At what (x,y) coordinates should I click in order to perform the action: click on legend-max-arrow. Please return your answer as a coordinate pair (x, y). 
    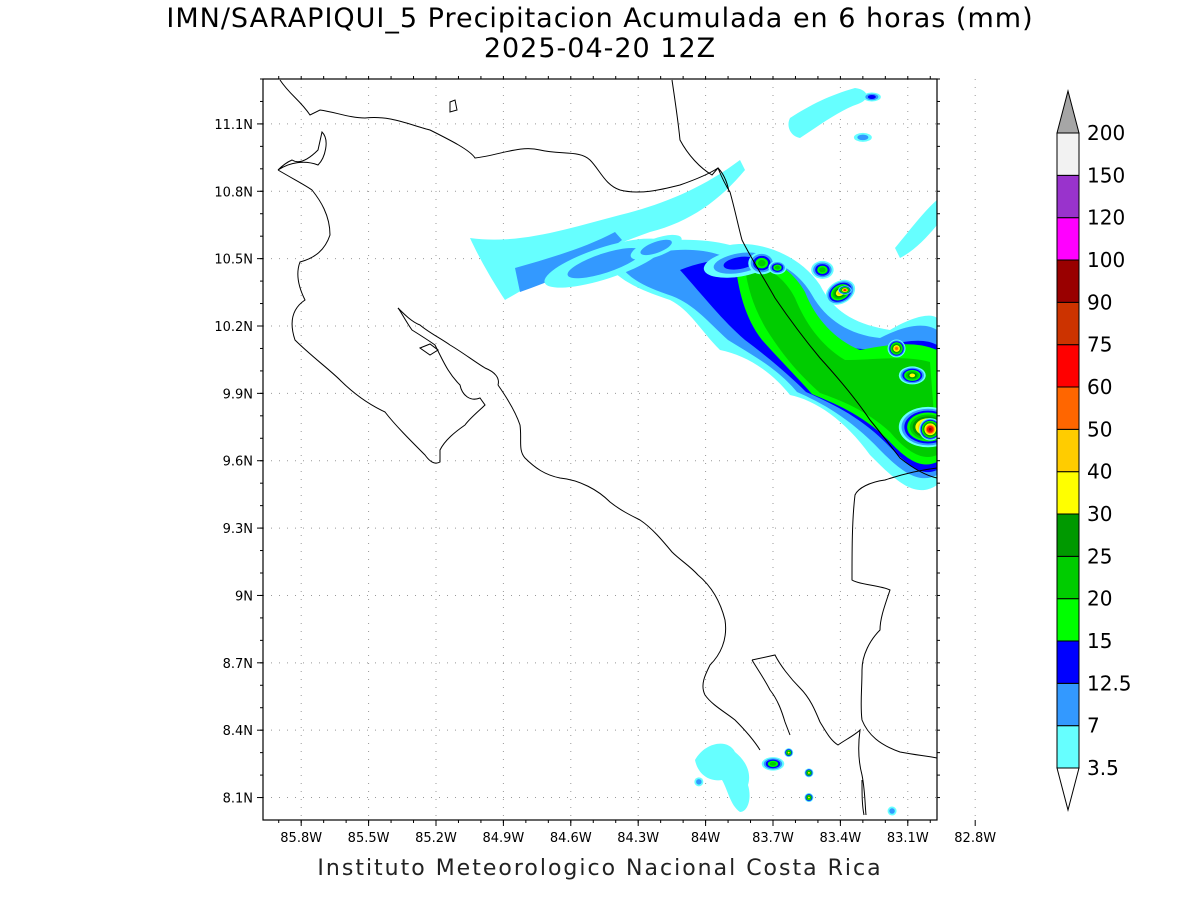
    Looking at the image, I should click on (1068, 111).